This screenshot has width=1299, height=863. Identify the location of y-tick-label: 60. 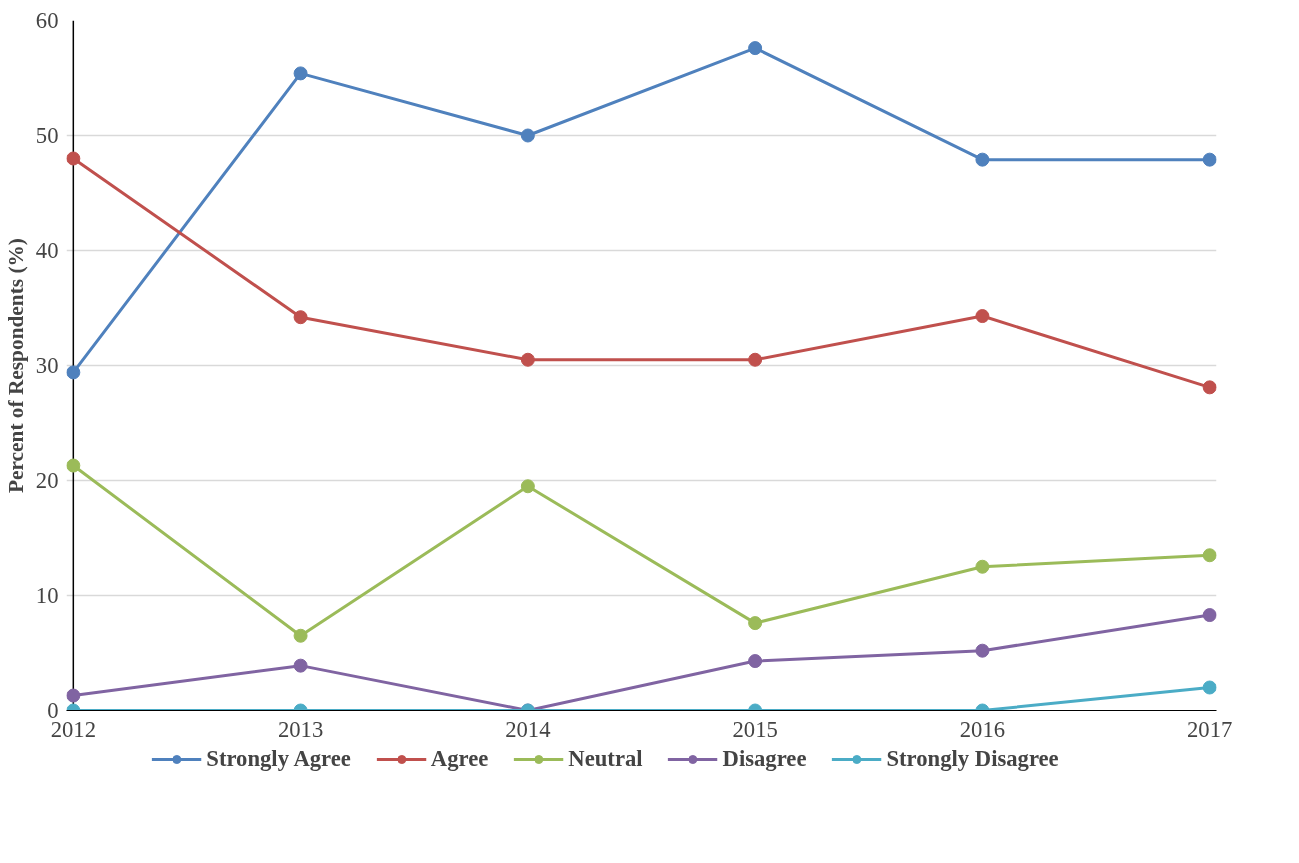
(47, 20).